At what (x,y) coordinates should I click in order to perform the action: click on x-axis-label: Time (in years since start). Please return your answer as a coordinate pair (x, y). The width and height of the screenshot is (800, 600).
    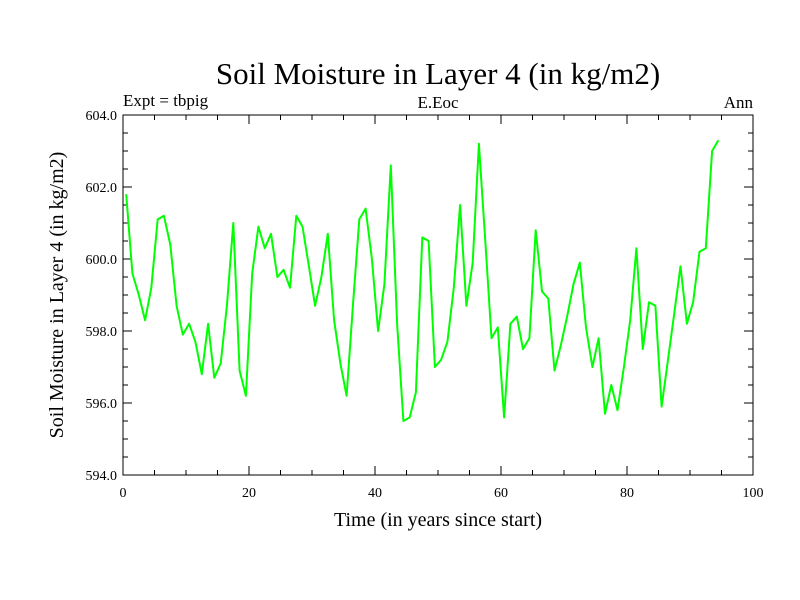
    Looking at the image, I should click on (438, 520).